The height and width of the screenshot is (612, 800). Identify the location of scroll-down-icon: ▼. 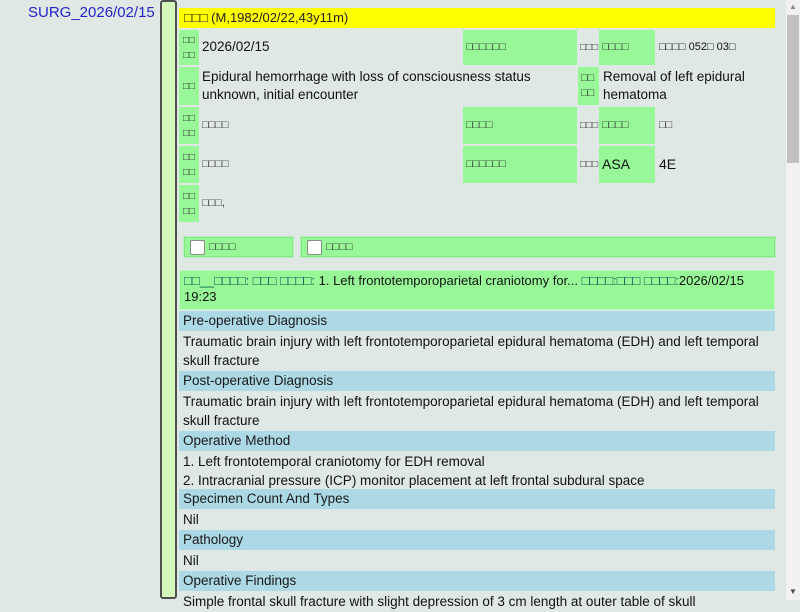
(793, 591).